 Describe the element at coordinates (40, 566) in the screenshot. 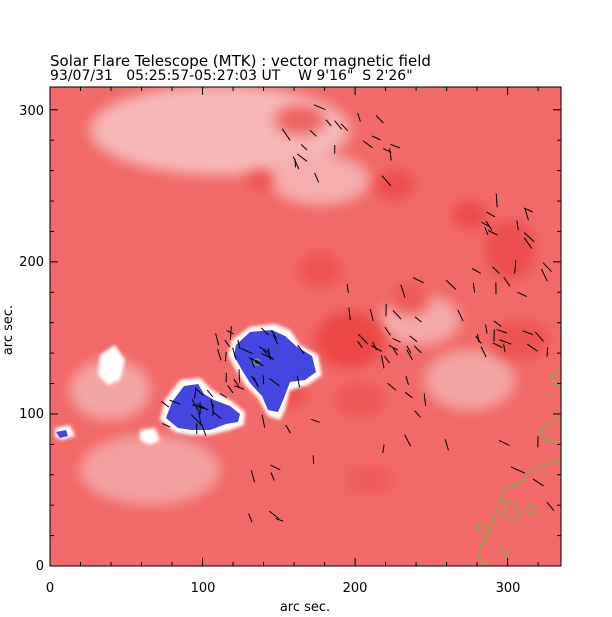

I see `y-tick-label-0: 0` at that location.